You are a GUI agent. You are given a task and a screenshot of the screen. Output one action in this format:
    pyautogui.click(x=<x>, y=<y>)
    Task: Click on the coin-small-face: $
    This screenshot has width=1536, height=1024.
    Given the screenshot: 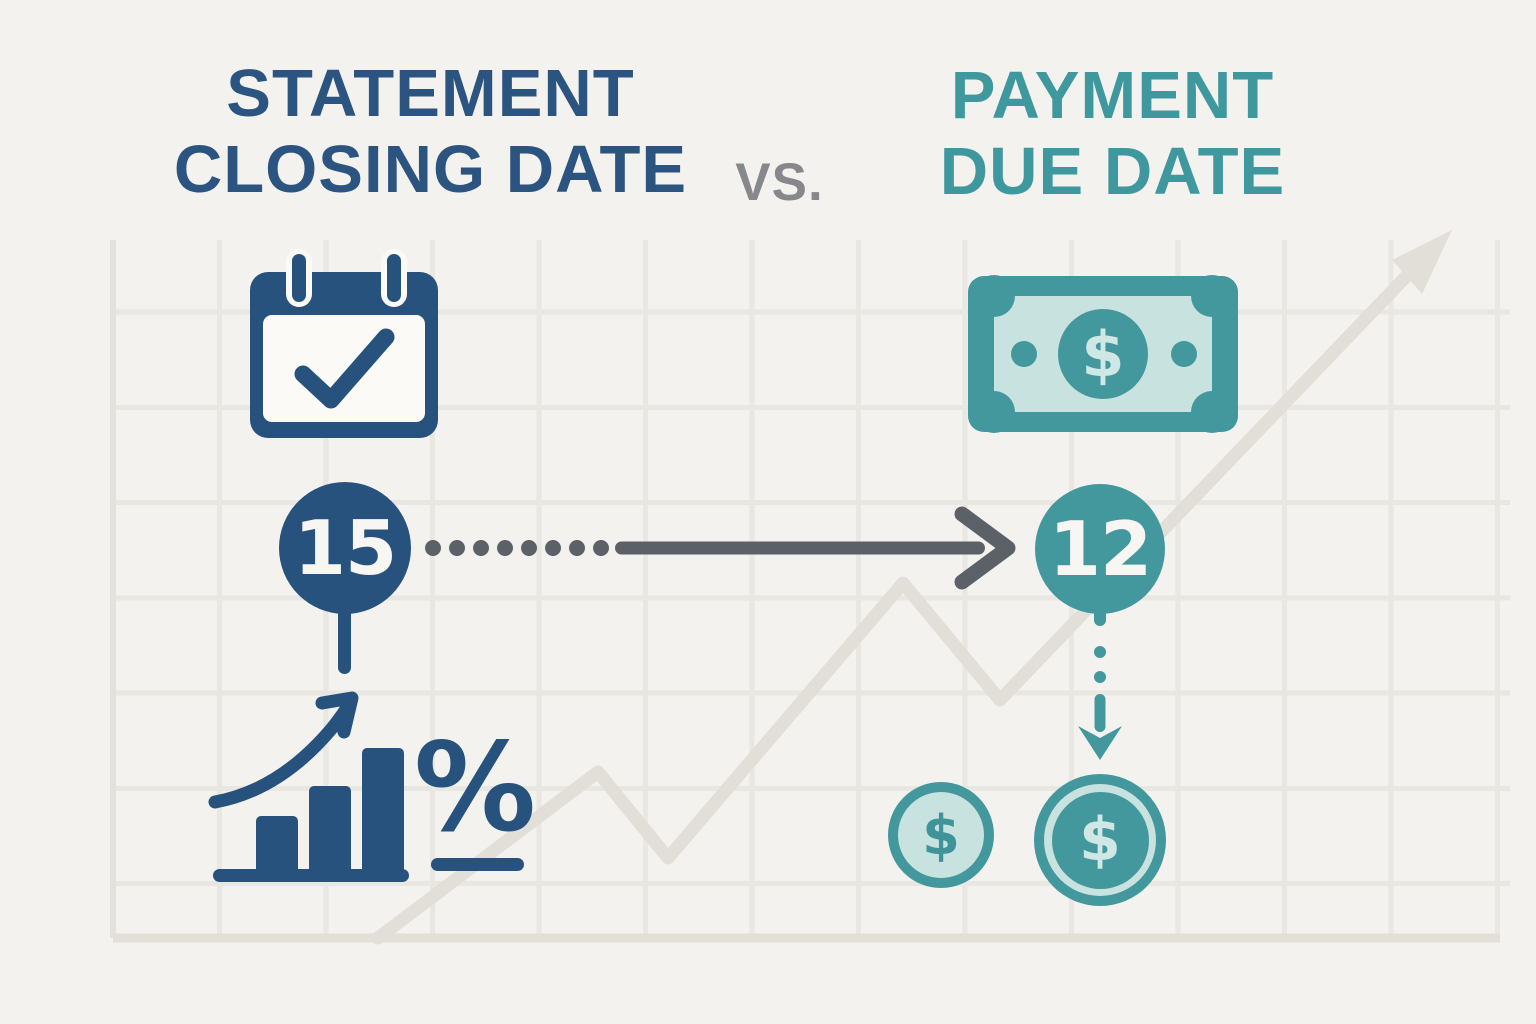 What is the action you would take?
    pyautogui.click(x=941, y=835)
    